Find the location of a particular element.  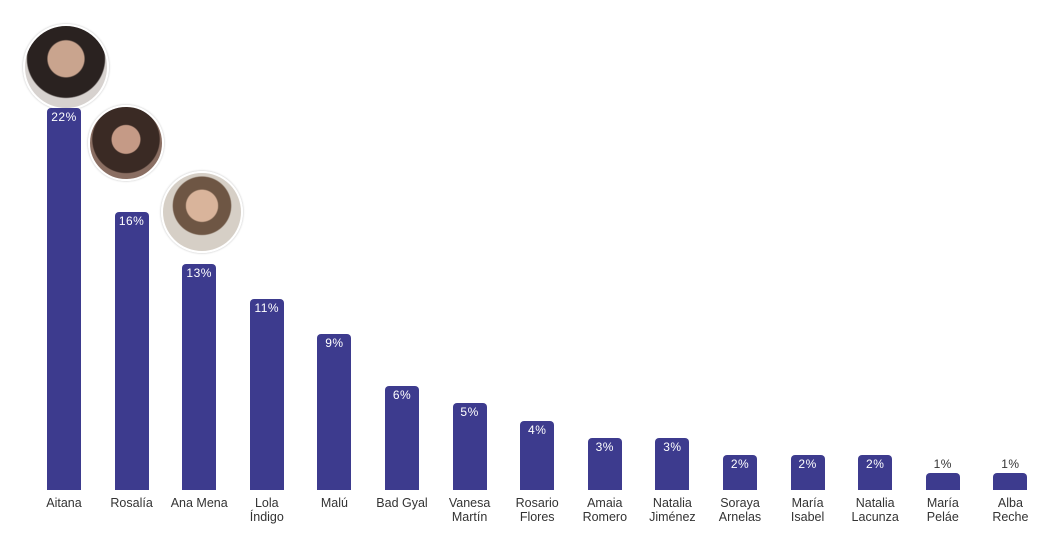

x-tick-label: Natalia Jiménez is located at coordinates (672, 510).